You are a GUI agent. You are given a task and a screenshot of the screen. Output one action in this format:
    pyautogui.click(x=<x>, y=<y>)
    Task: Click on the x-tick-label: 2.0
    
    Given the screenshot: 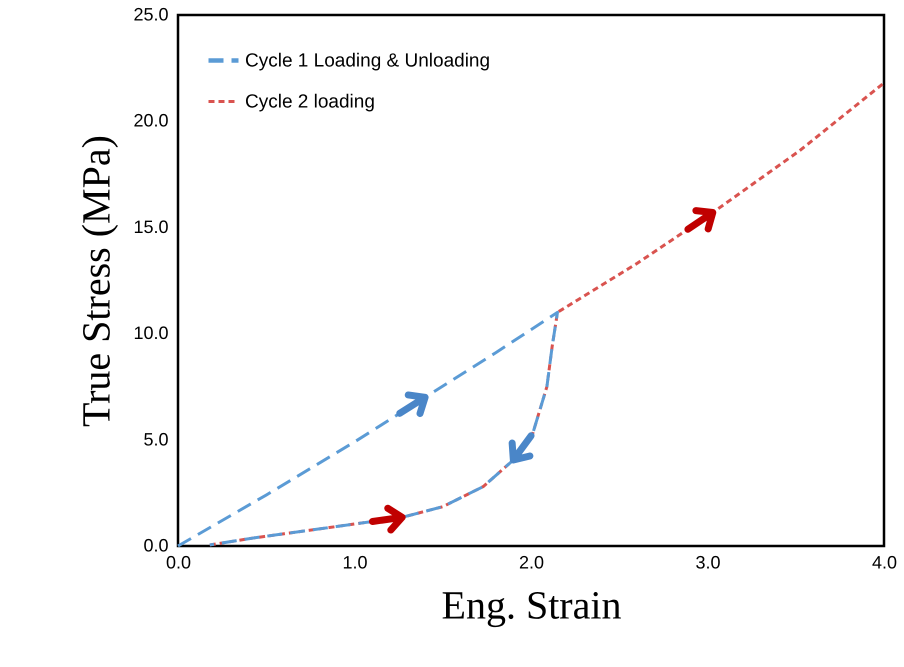 What is the action you would take?
    pyautogui.click(x=531, y=562)
    